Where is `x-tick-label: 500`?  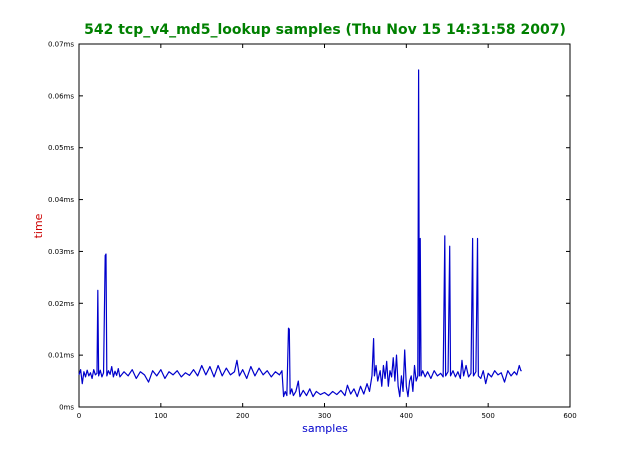 x-tick-label: 500 is located at coordinates (487, 416).